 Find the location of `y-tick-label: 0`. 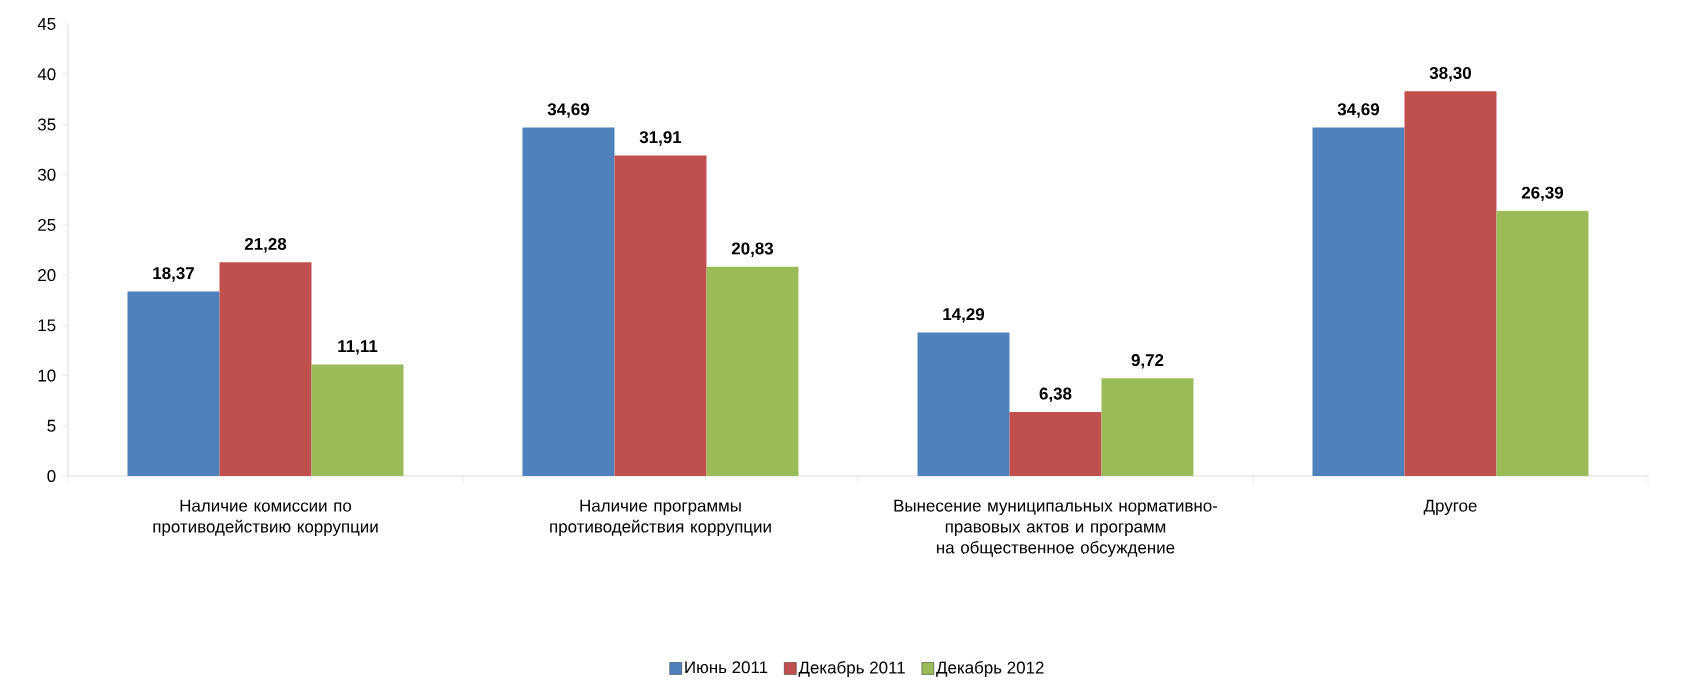

y-tick-label: 0 is located at coordinates (51, 476).